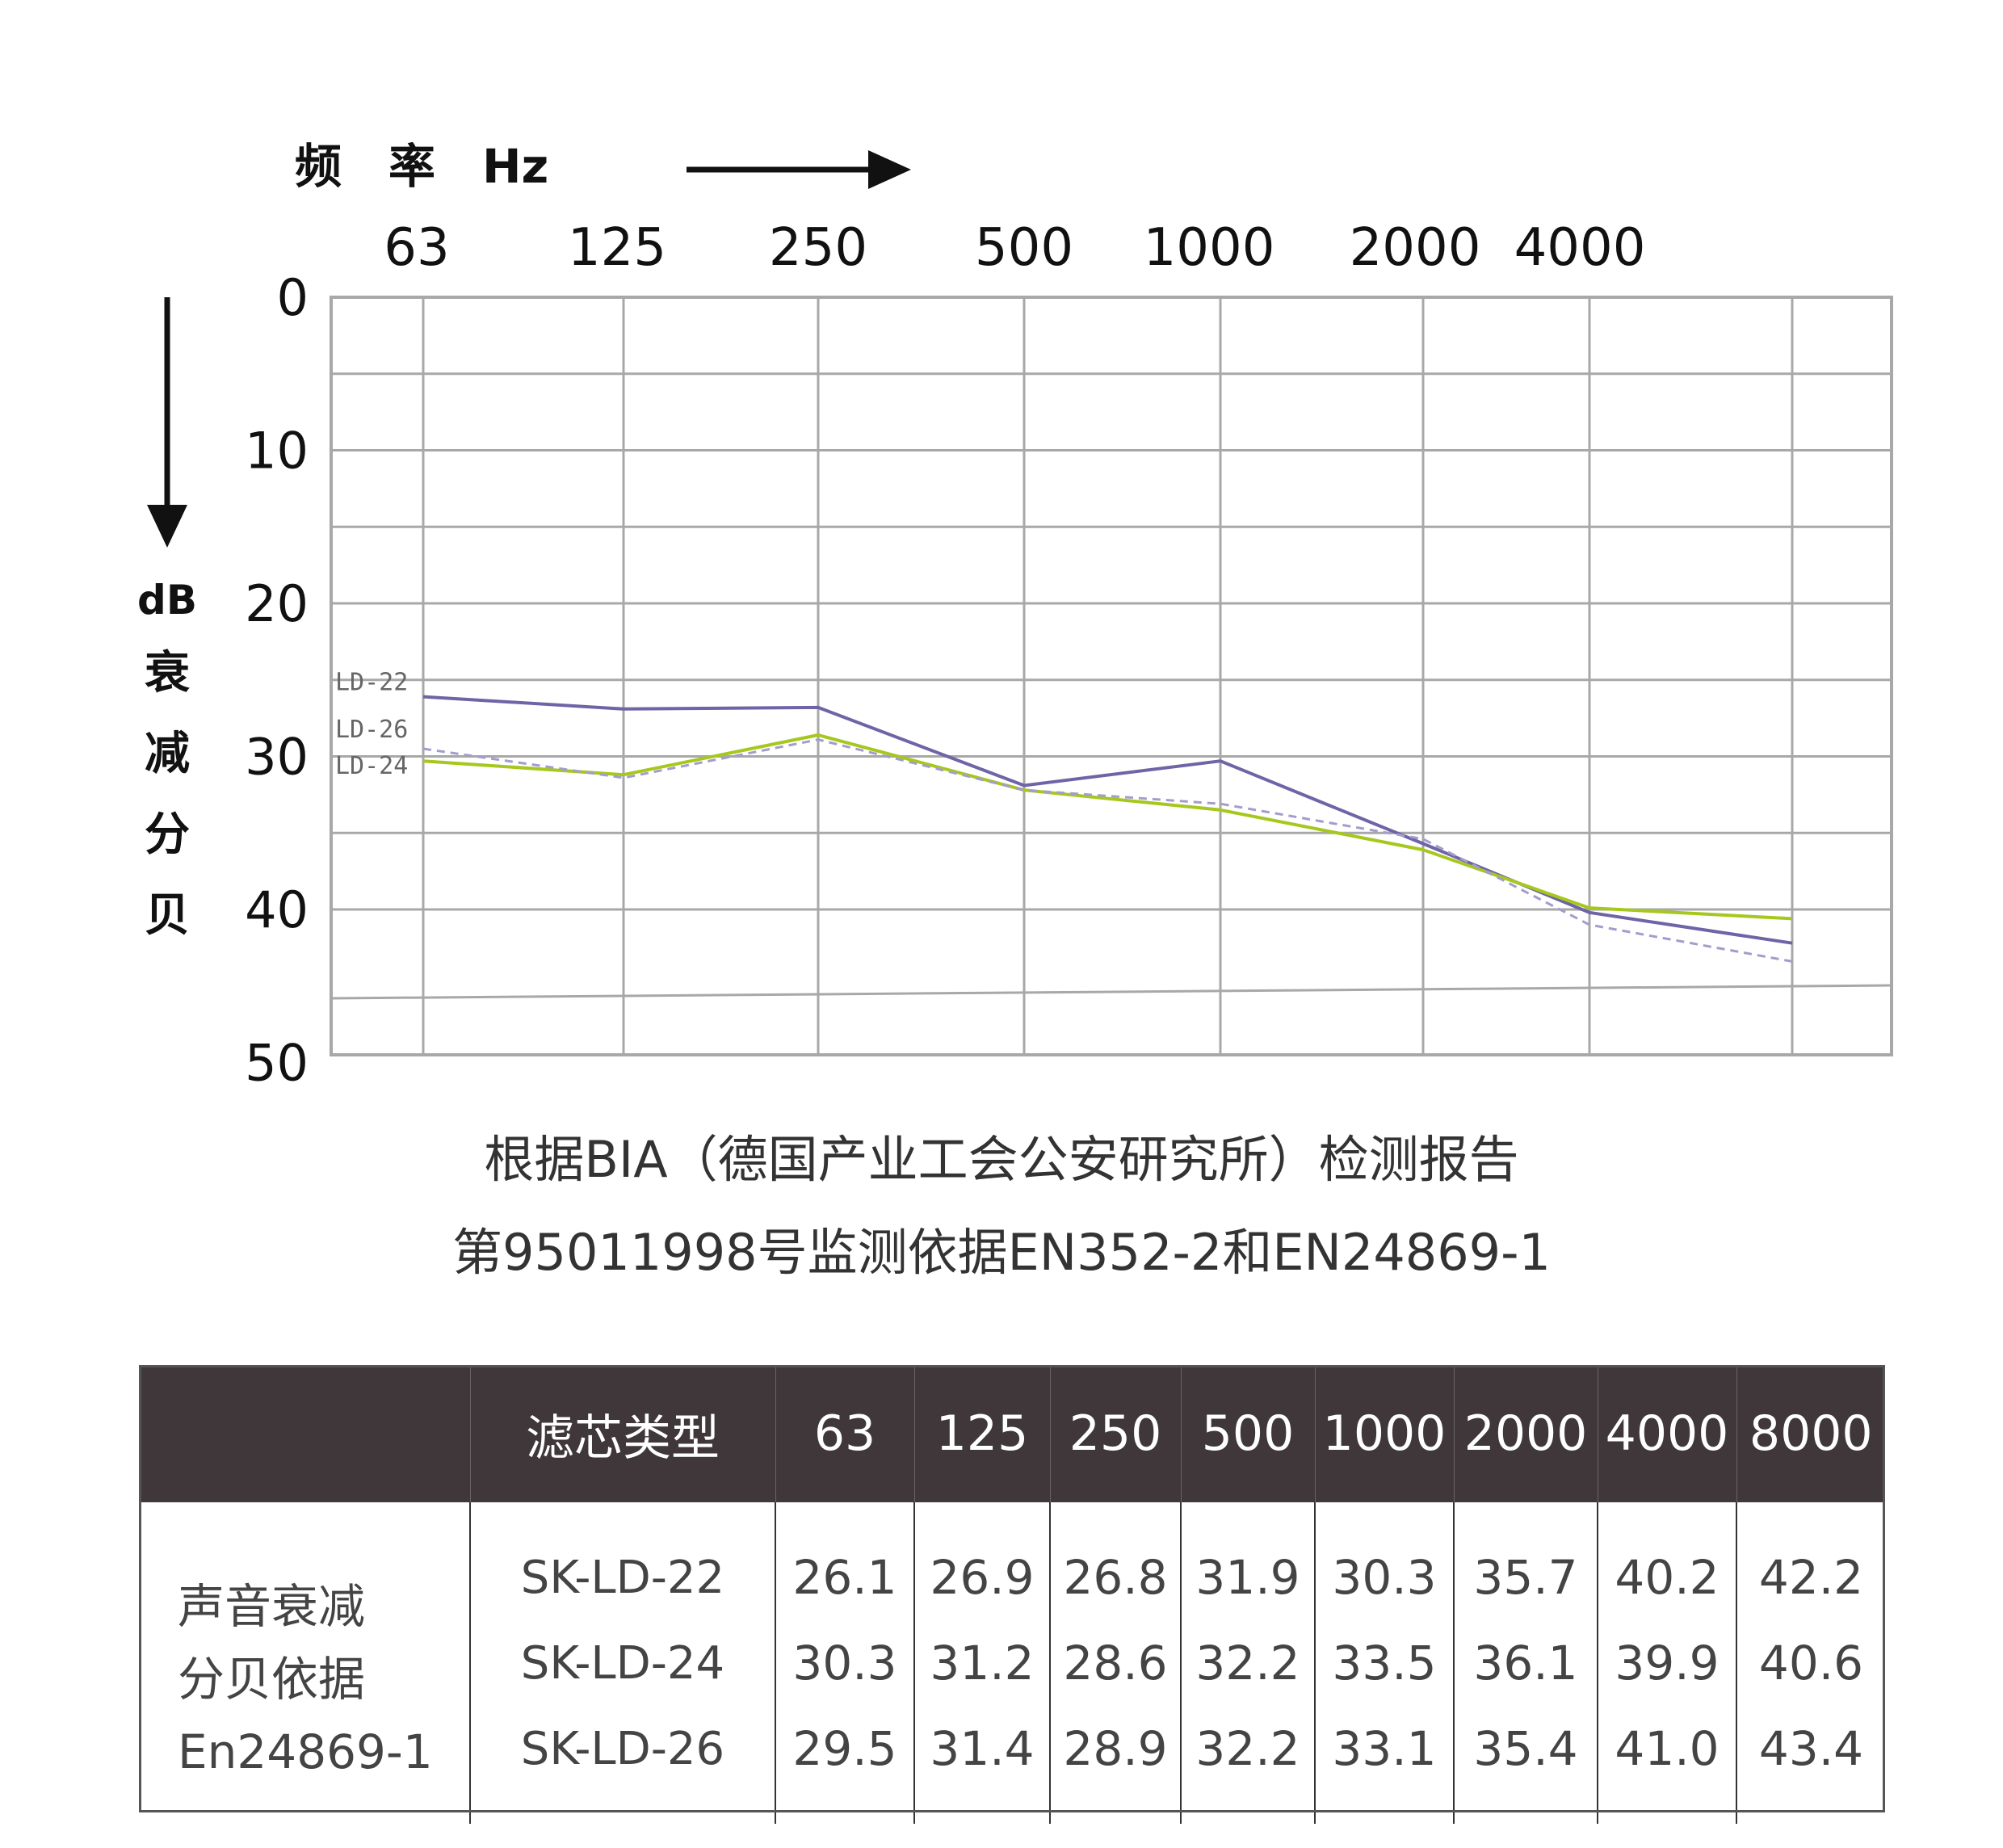 The width and height of the screenshot is (2003, 1848). Describe the element at coordinates (277, 1063) in the screenshot. I see `y-tick-label: 50` at that location.